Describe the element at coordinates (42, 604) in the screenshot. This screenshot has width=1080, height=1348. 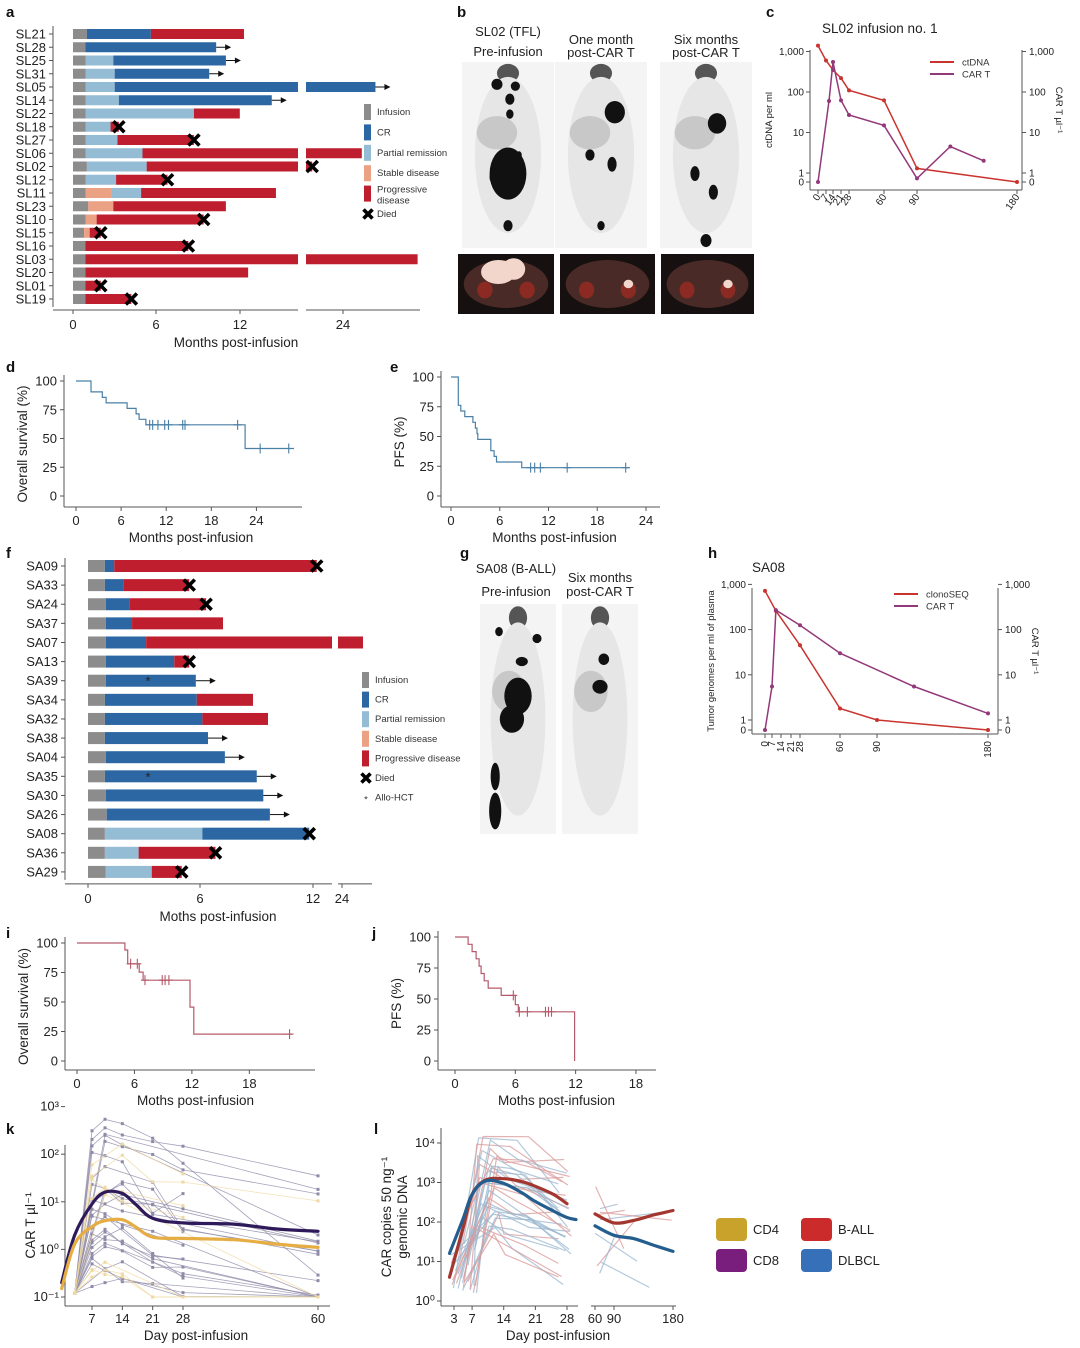
I see `patient-label: SA24` at that location.